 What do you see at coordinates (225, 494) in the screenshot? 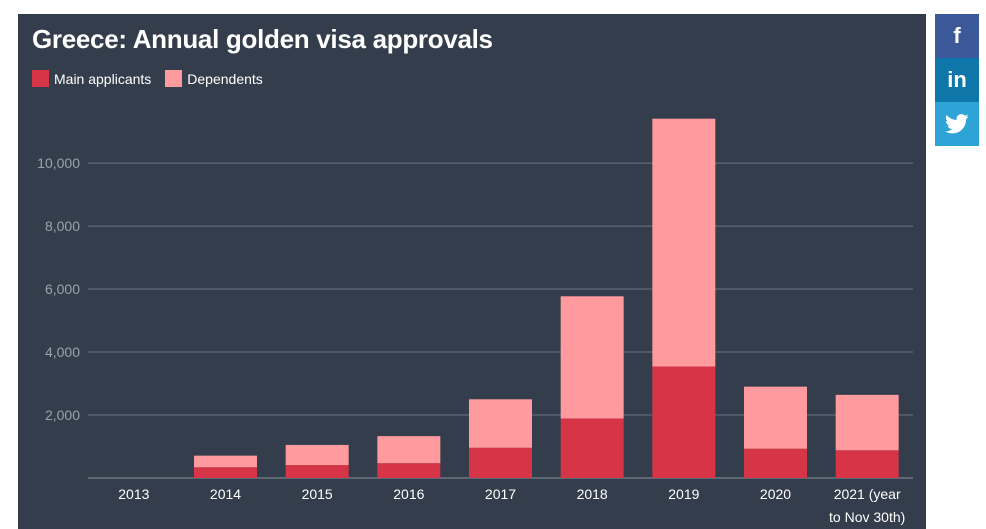
I see `x-tick-label: 2014` at bounding box center [225, 494].